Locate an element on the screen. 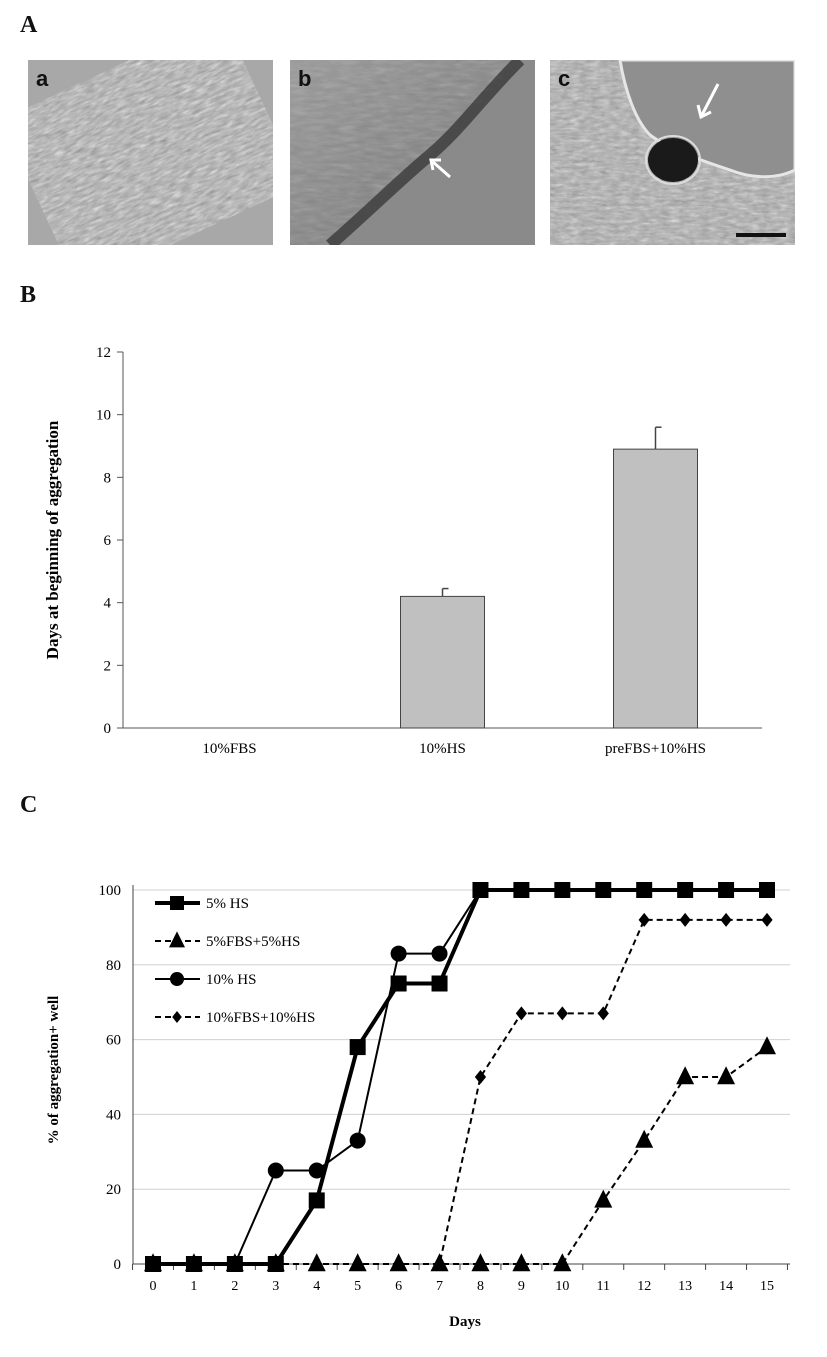  micrograph-label-a: a is located at coordinates (42, 78).